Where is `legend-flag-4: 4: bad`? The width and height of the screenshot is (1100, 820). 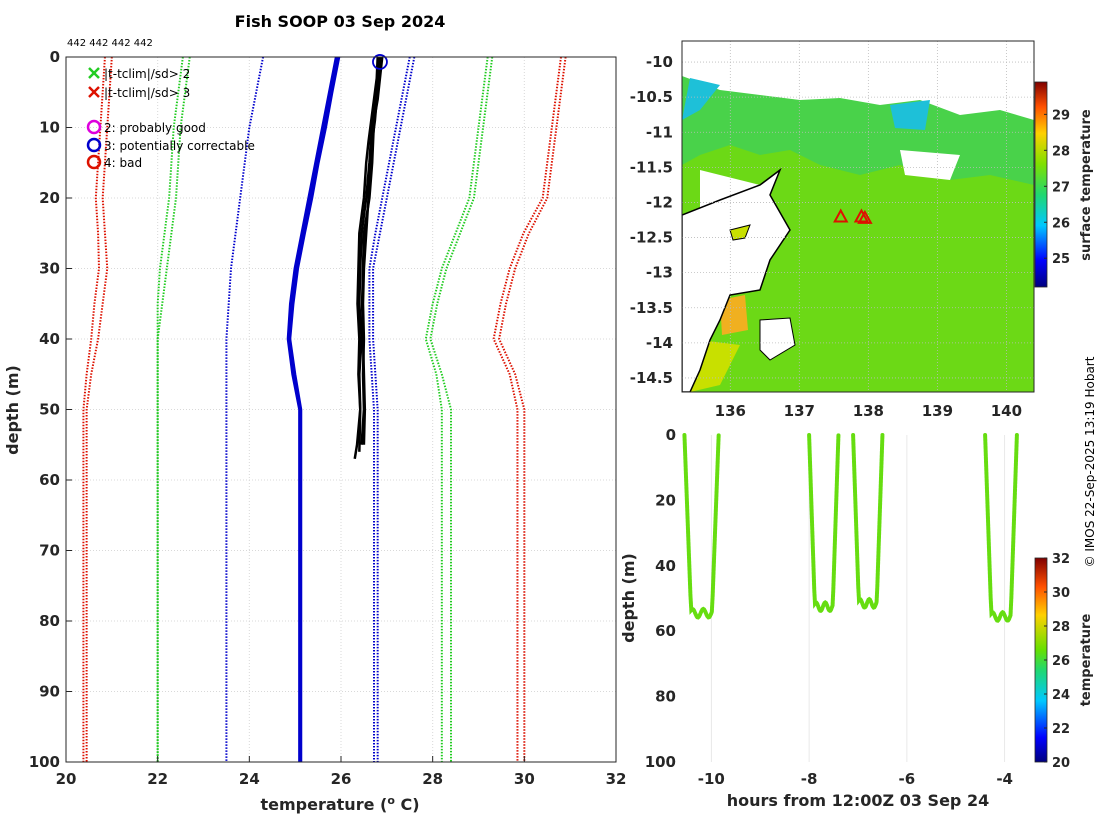 legend-flag-4: 4: bad is located at coordinates (123, 163).